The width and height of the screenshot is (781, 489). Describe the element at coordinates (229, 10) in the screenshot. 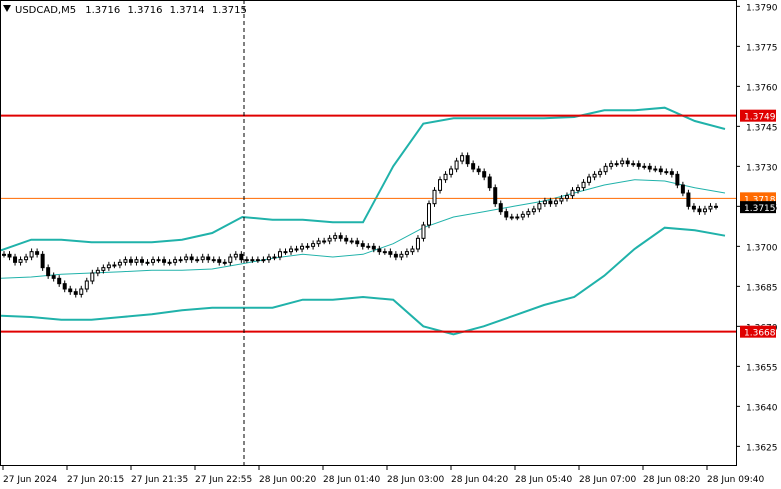

I see `ohlc-close: 1.3715` at that location.